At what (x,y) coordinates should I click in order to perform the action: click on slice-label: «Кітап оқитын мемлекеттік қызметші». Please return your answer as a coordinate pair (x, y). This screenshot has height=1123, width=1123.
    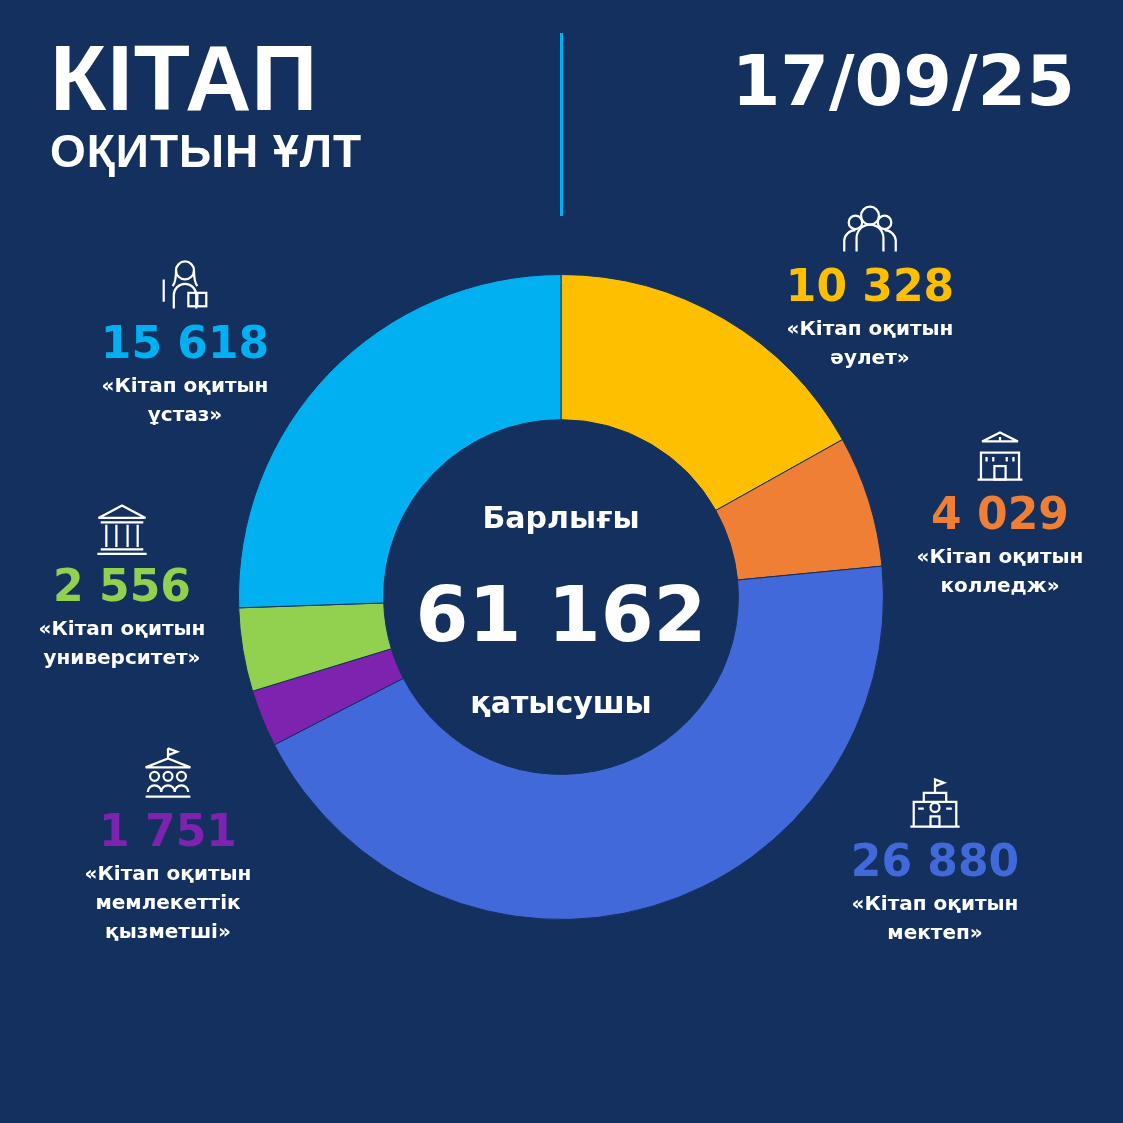
    Looking at the image, I should click on (168, 903).